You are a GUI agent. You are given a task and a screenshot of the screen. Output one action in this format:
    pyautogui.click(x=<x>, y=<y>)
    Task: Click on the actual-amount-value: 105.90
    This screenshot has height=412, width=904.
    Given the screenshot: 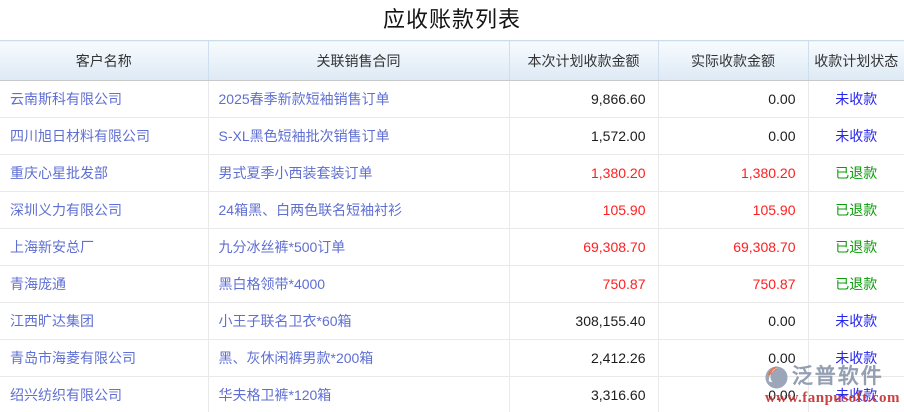 What is the action you would take?
    pyautogui.click(x=733, y=210)
    